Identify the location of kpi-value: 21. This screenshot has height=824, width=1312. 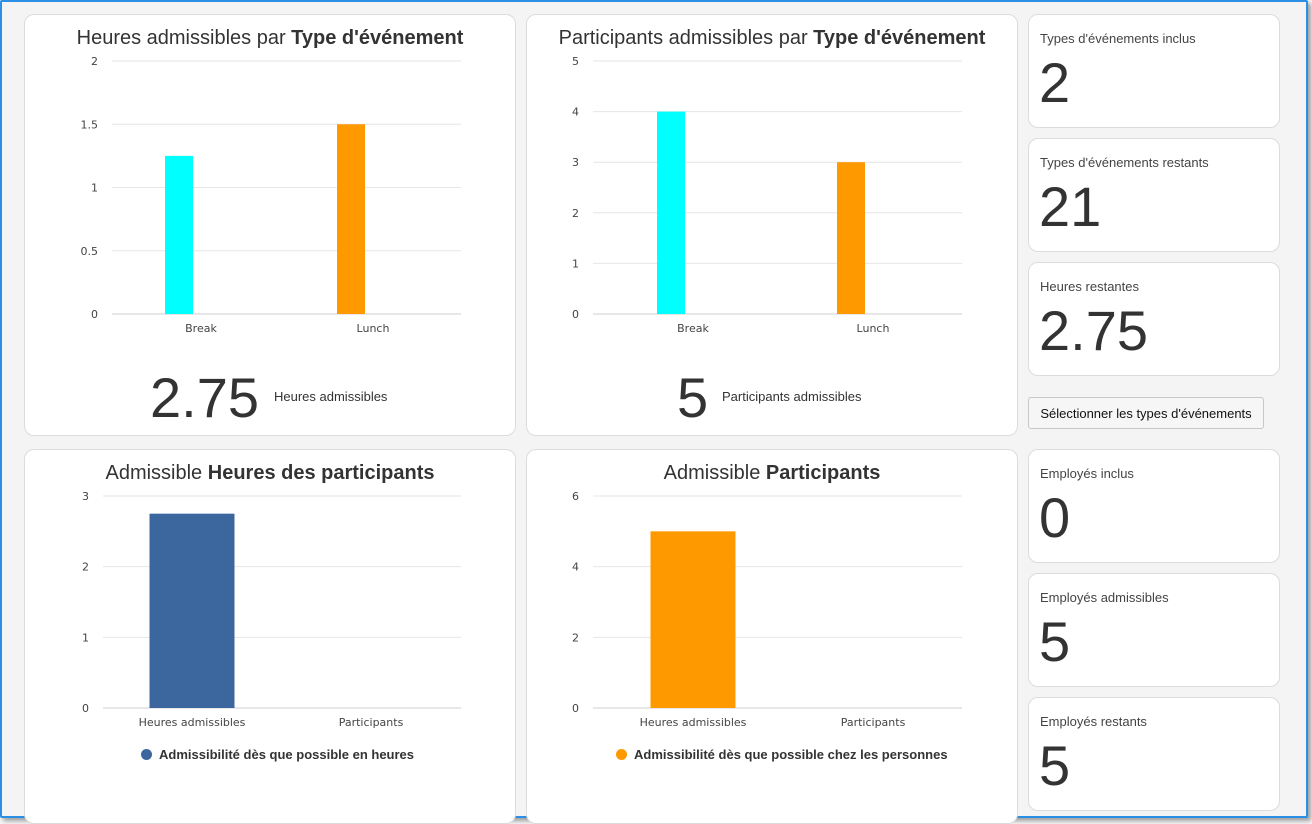
(1070, 206).